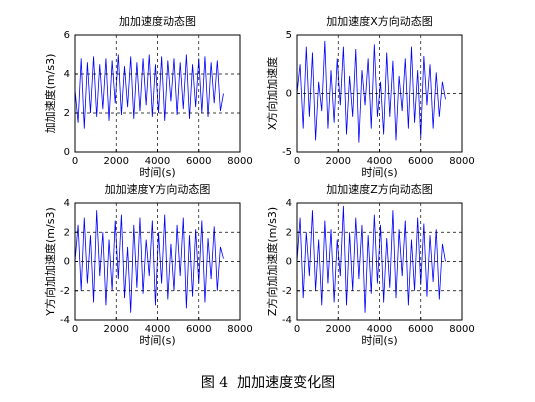  I want to click on chart-title: 加加速度X方向动态图, so click(379, 21).